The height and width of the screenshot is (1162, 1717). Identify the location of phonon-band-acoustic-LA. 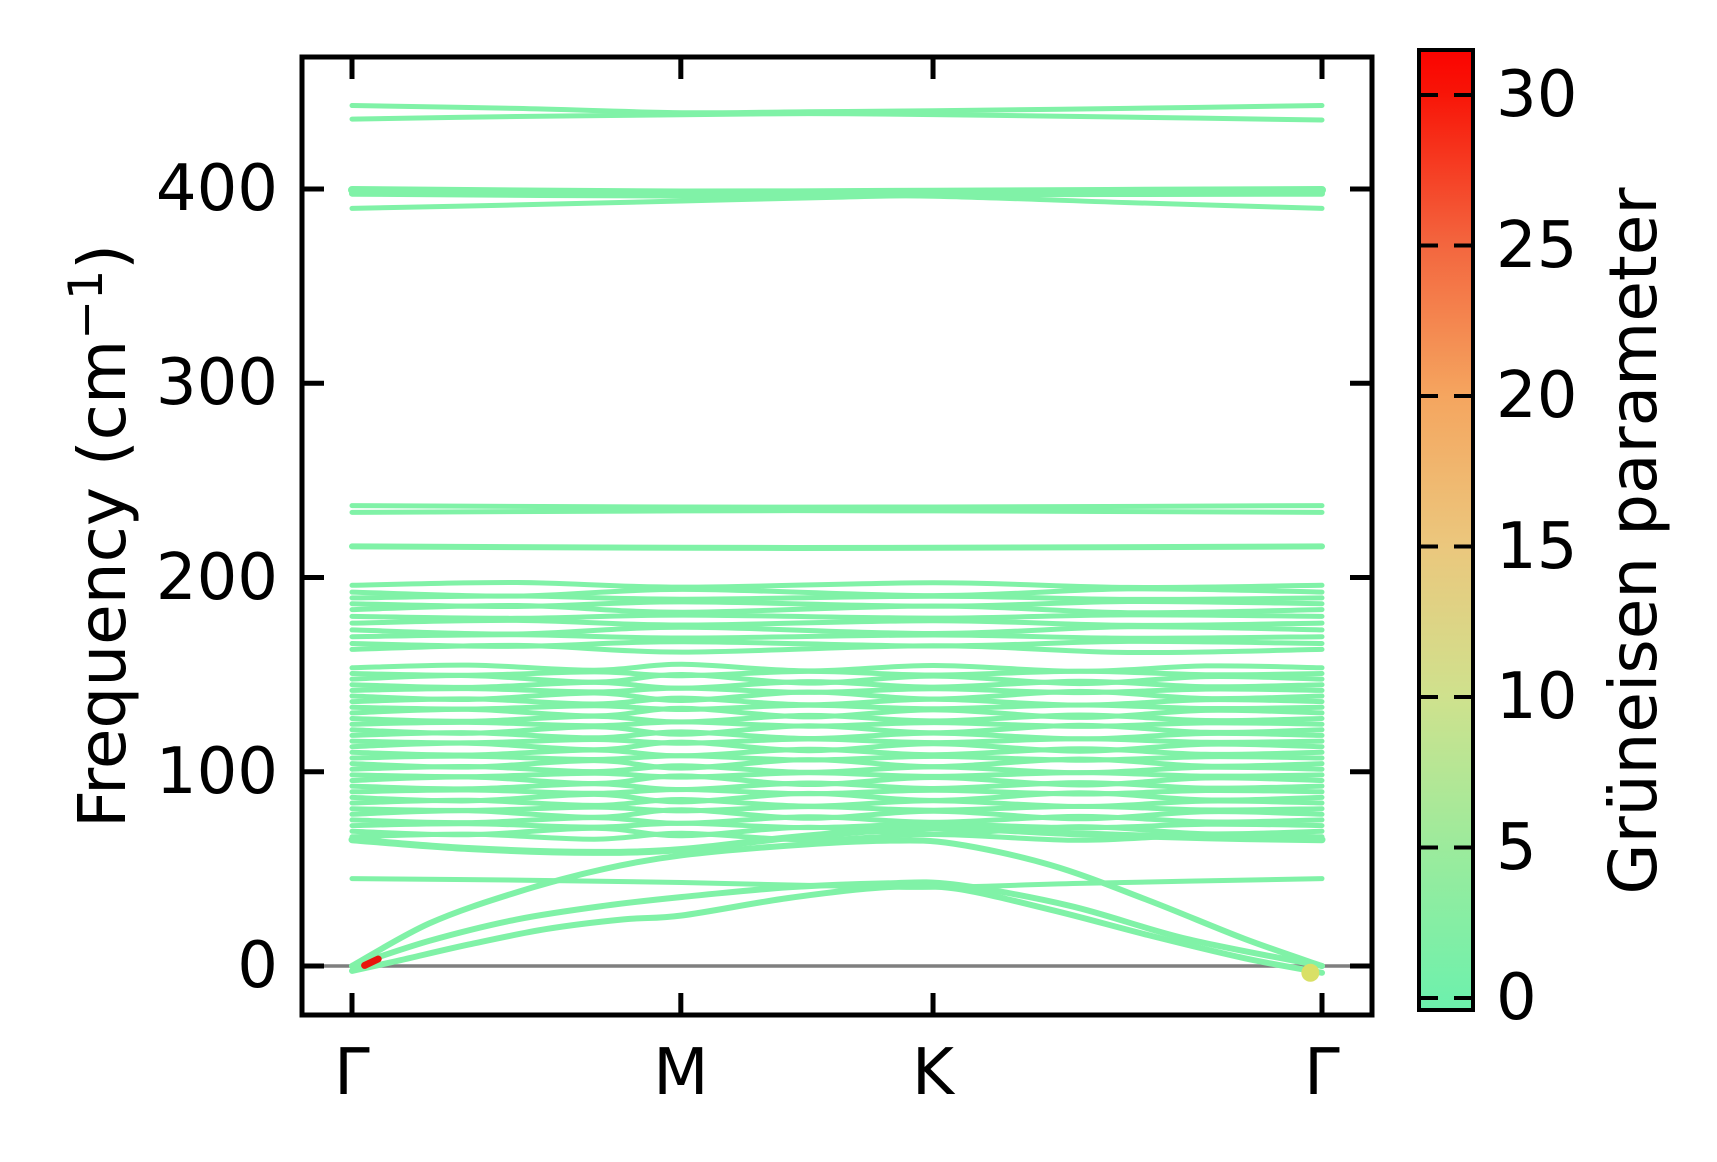
(837, 903).